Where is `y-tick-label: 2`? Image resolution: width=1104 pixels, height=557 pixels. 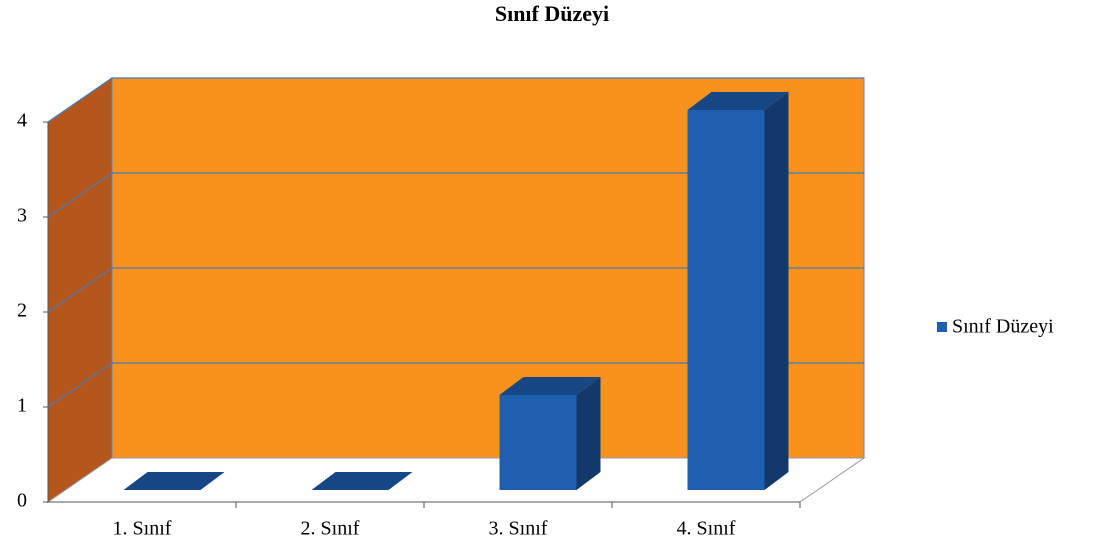 y-tick-label: 2 is located at coordinates (22, 311).